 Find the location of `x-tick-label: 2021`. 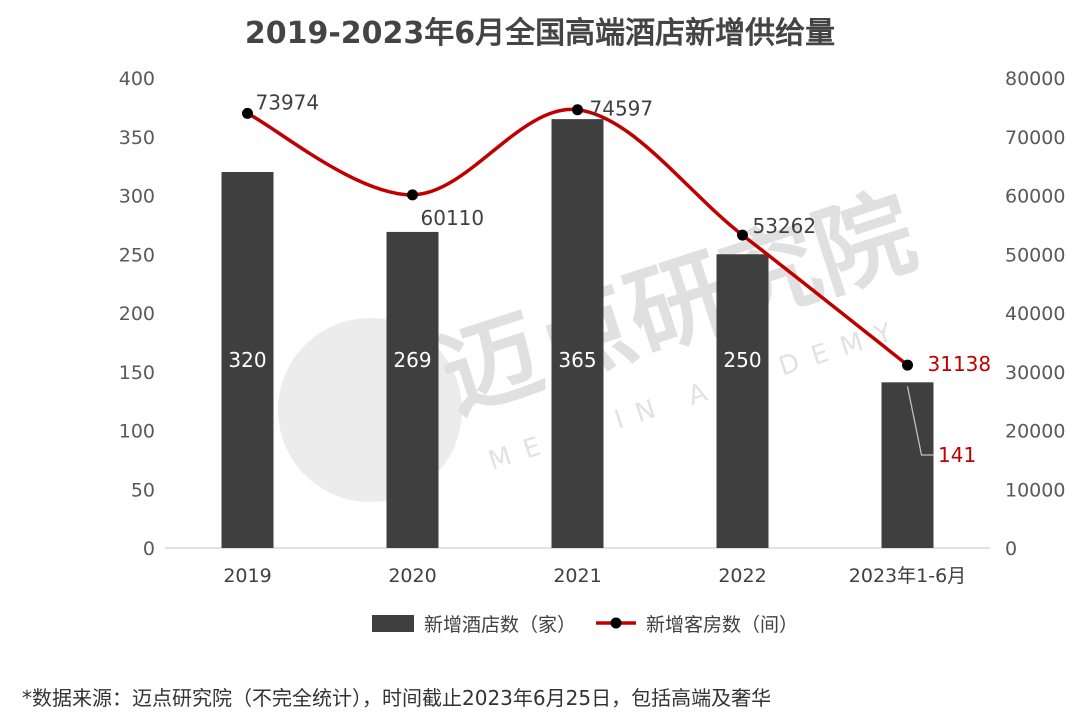

x-tick-label: 2021 is located at coordinates (577, 576).